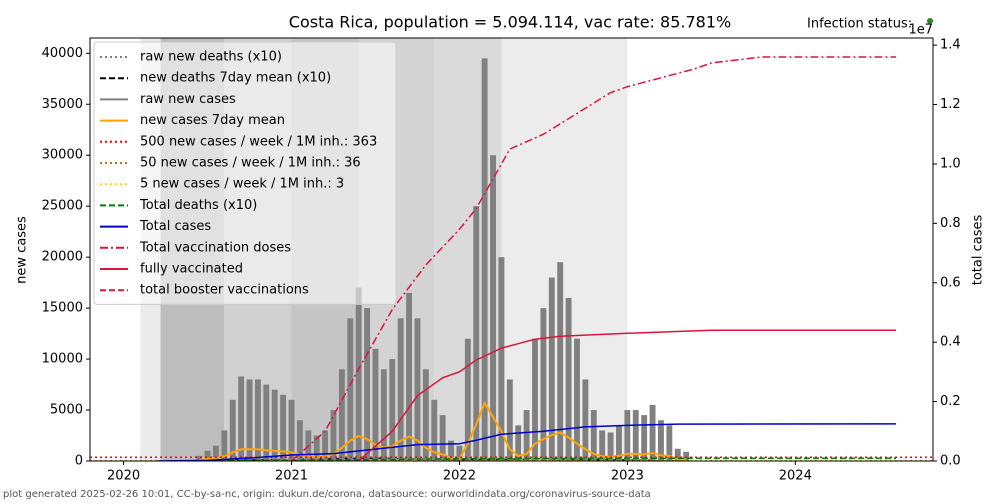 This screenshot has width=1000, height=504. What do you see at coordinates (62, 104) in the screenshot?
I see `y-tick-label: 35000` at bounding box center [62, 104].